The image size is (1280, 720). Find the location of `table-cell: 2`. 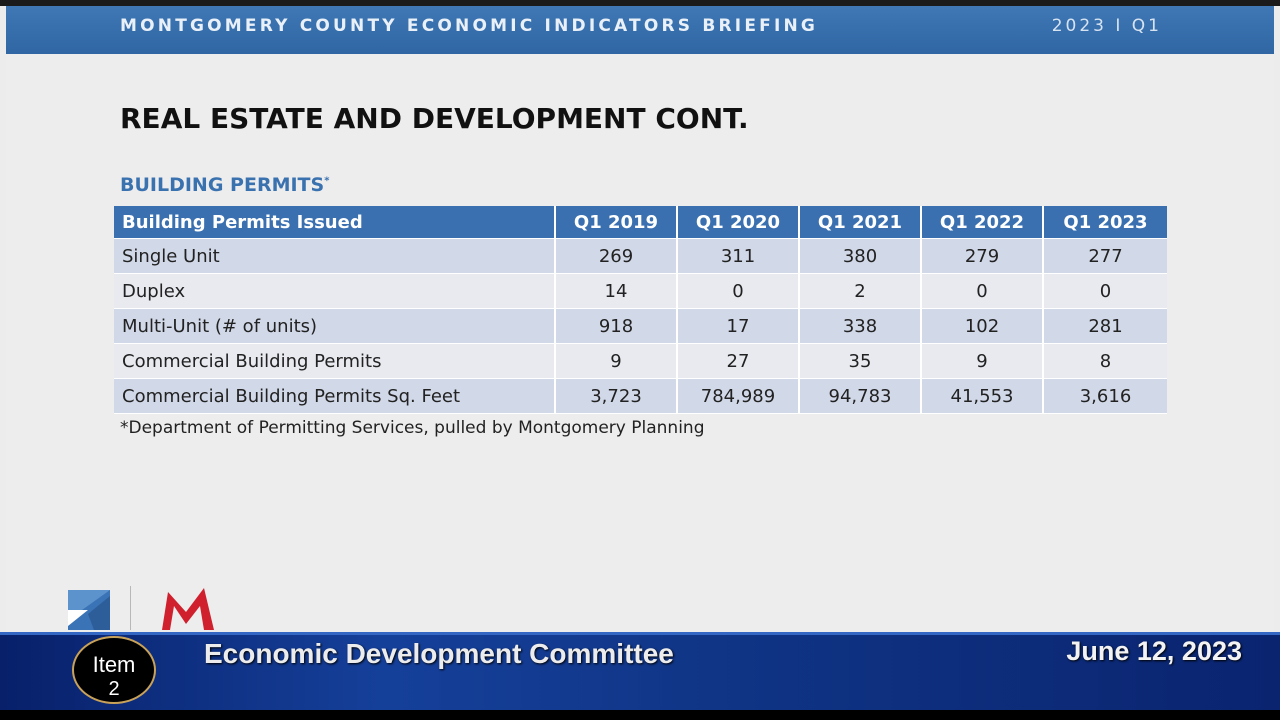

table-cell: 2 is located at coordinates (860, 291).